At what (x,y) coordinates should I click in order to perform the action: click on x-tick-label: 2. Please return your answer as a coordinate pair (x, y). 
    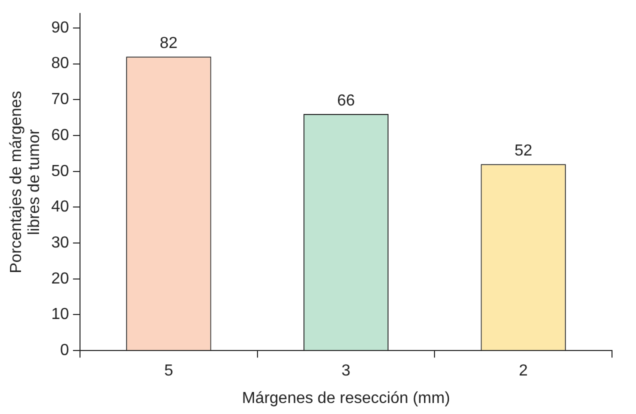
    Looking at the image, I should click on (523, 371).